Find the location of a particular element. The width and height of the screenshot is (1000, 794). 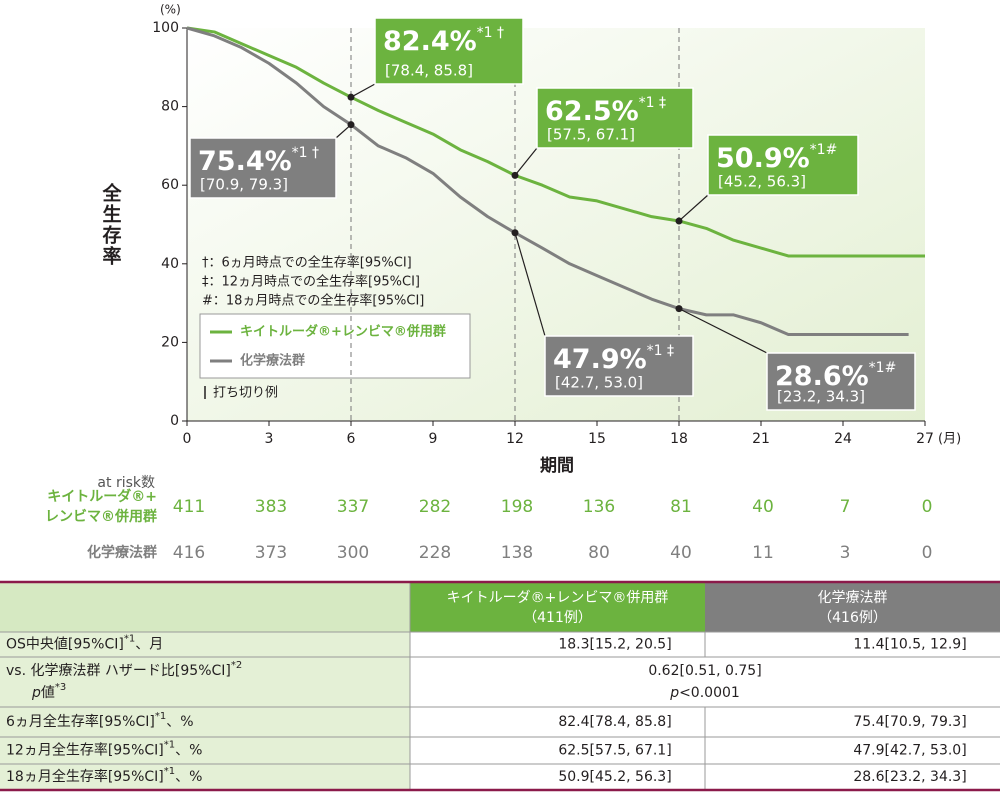

callout-value-label: 50.9% is located at coordinates (763, 158).